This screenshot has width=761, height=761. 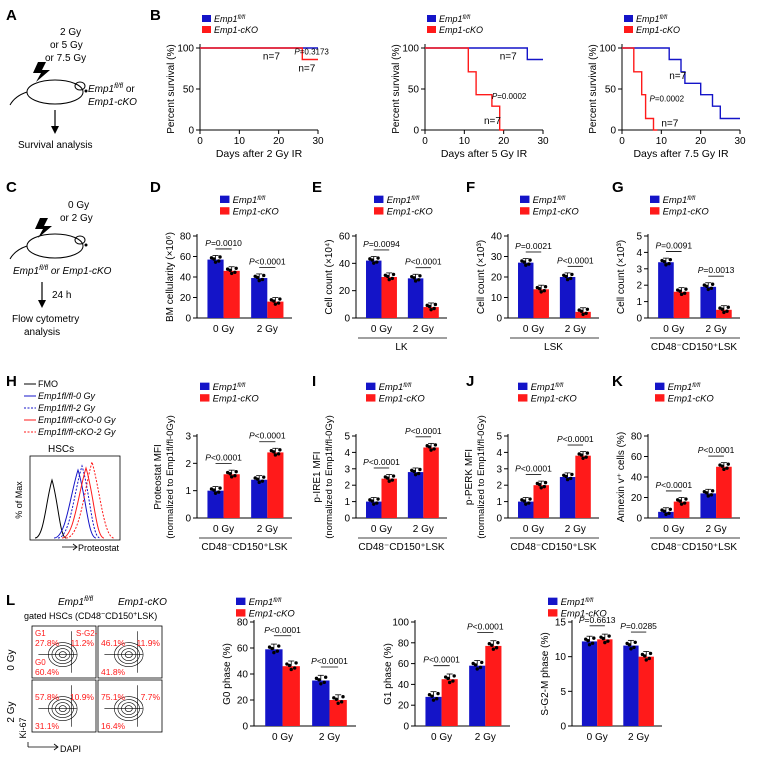 I want to click on p-value: P=0.3173, so click(x=311, y=52).